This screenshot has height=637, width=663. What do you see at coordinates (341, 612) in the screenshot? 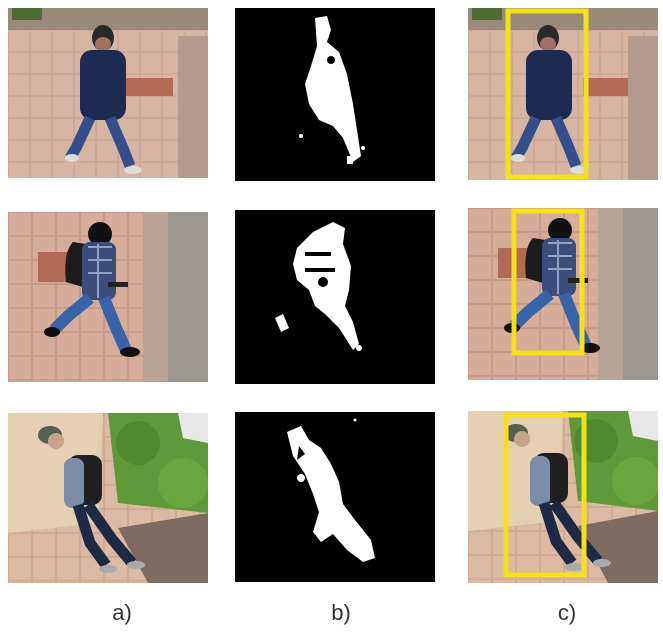
I see `caption-b: b)` at bounding box center [341, 612].